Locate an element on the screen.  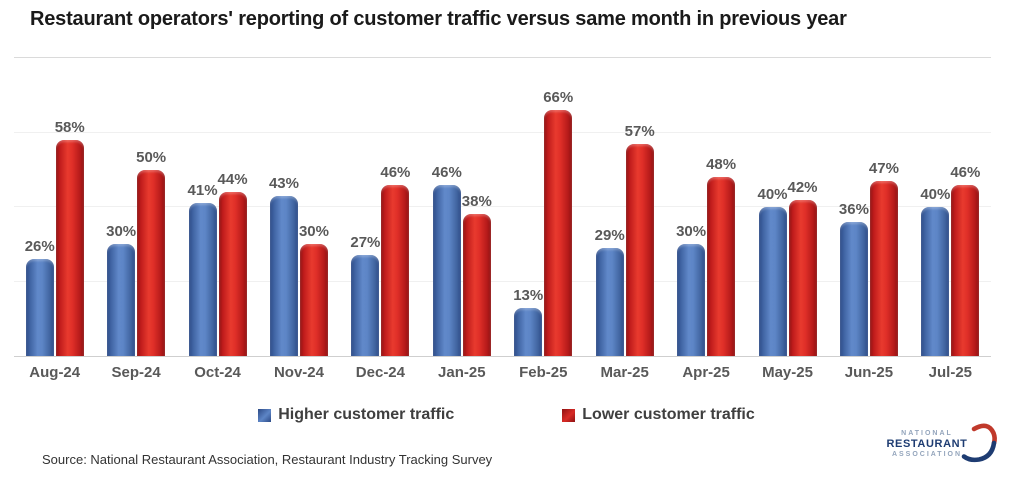
value-label-higher-aug-24: 26% is located at coordinates (39, 247).